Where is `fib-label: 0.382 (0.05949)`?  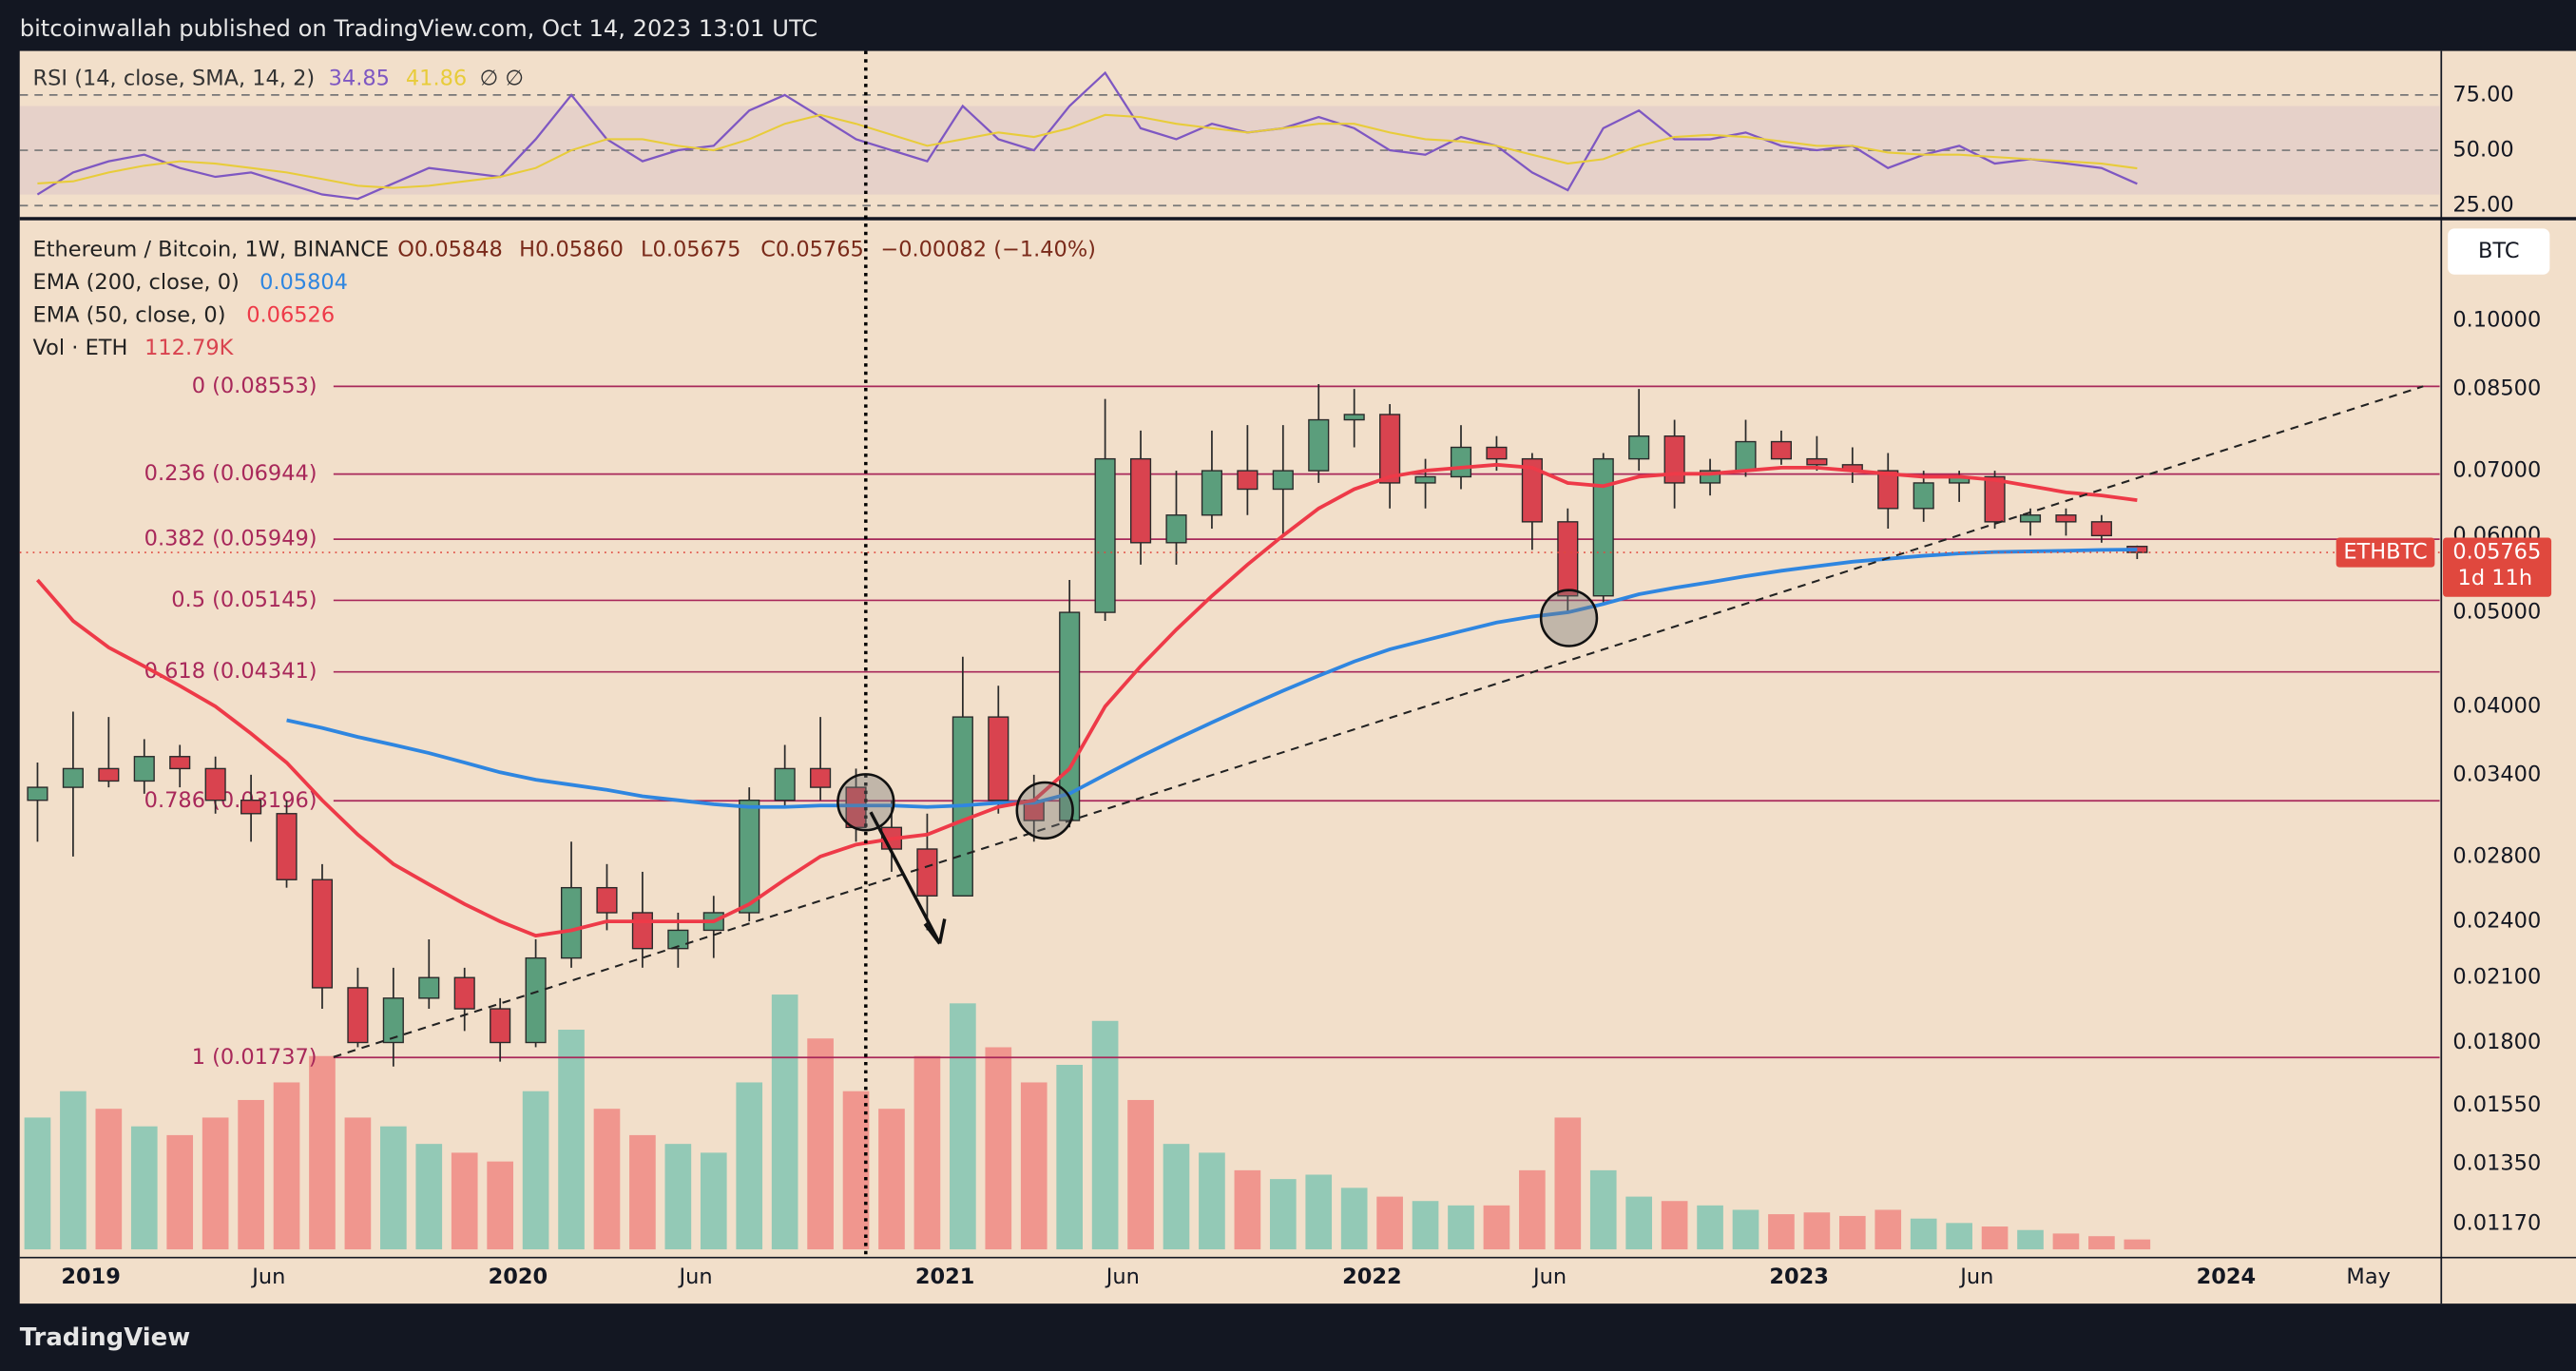 fib-label: 0.382 (0.05949) is located at coordinates (231, 539).